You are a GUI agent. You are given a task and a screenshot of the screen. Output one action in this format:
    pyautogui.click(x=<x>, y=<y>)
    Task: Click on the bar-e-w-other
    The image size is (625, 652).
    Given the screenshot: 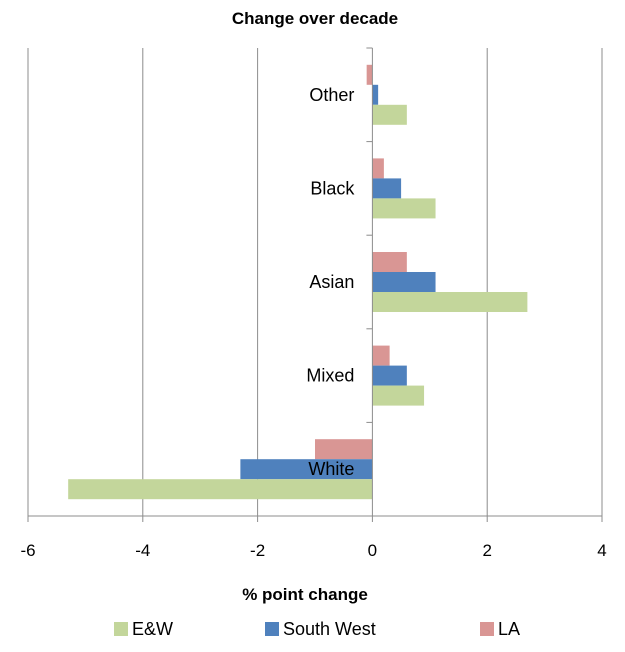 What is the action you would take?
    pyautogui.click(x=389, y=114)
    